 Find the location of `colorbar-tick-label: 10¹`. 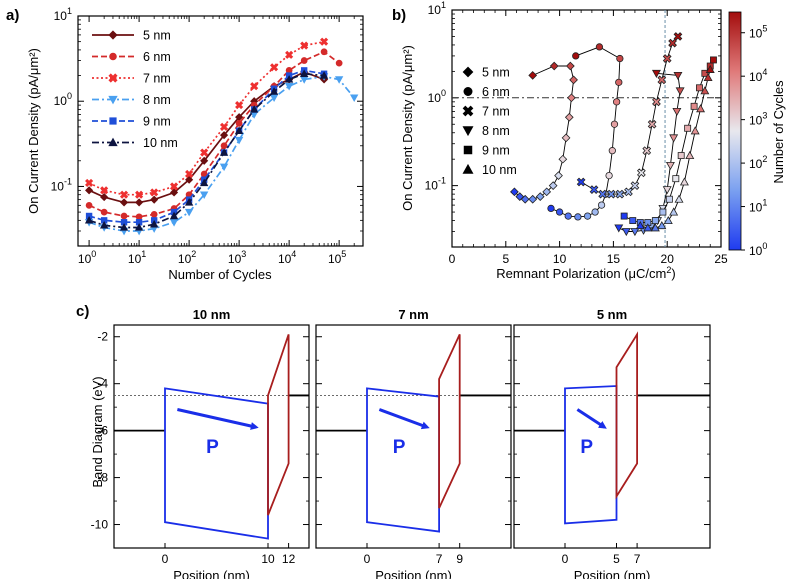

colorbar-tick-label: 10¹ is located at coordinates (758, 206).